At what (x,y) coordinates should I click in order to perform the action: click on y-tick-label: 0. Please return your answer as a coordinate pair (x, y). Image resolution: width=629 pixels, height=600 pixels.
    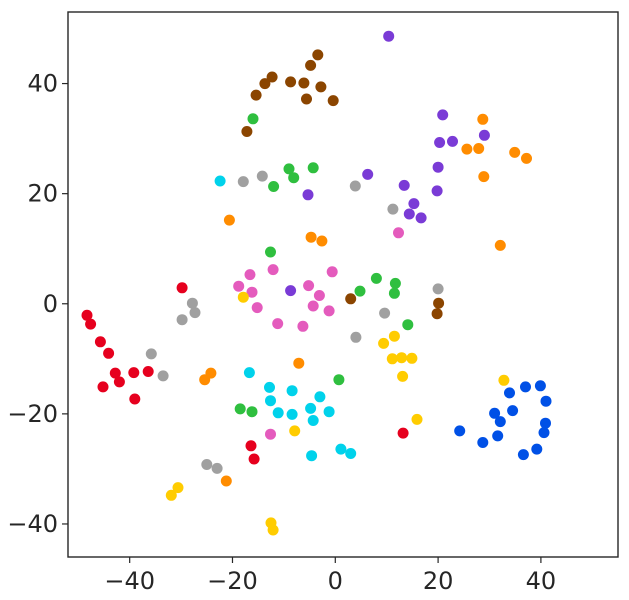
    Looking at the image, I should click on (50, 304).